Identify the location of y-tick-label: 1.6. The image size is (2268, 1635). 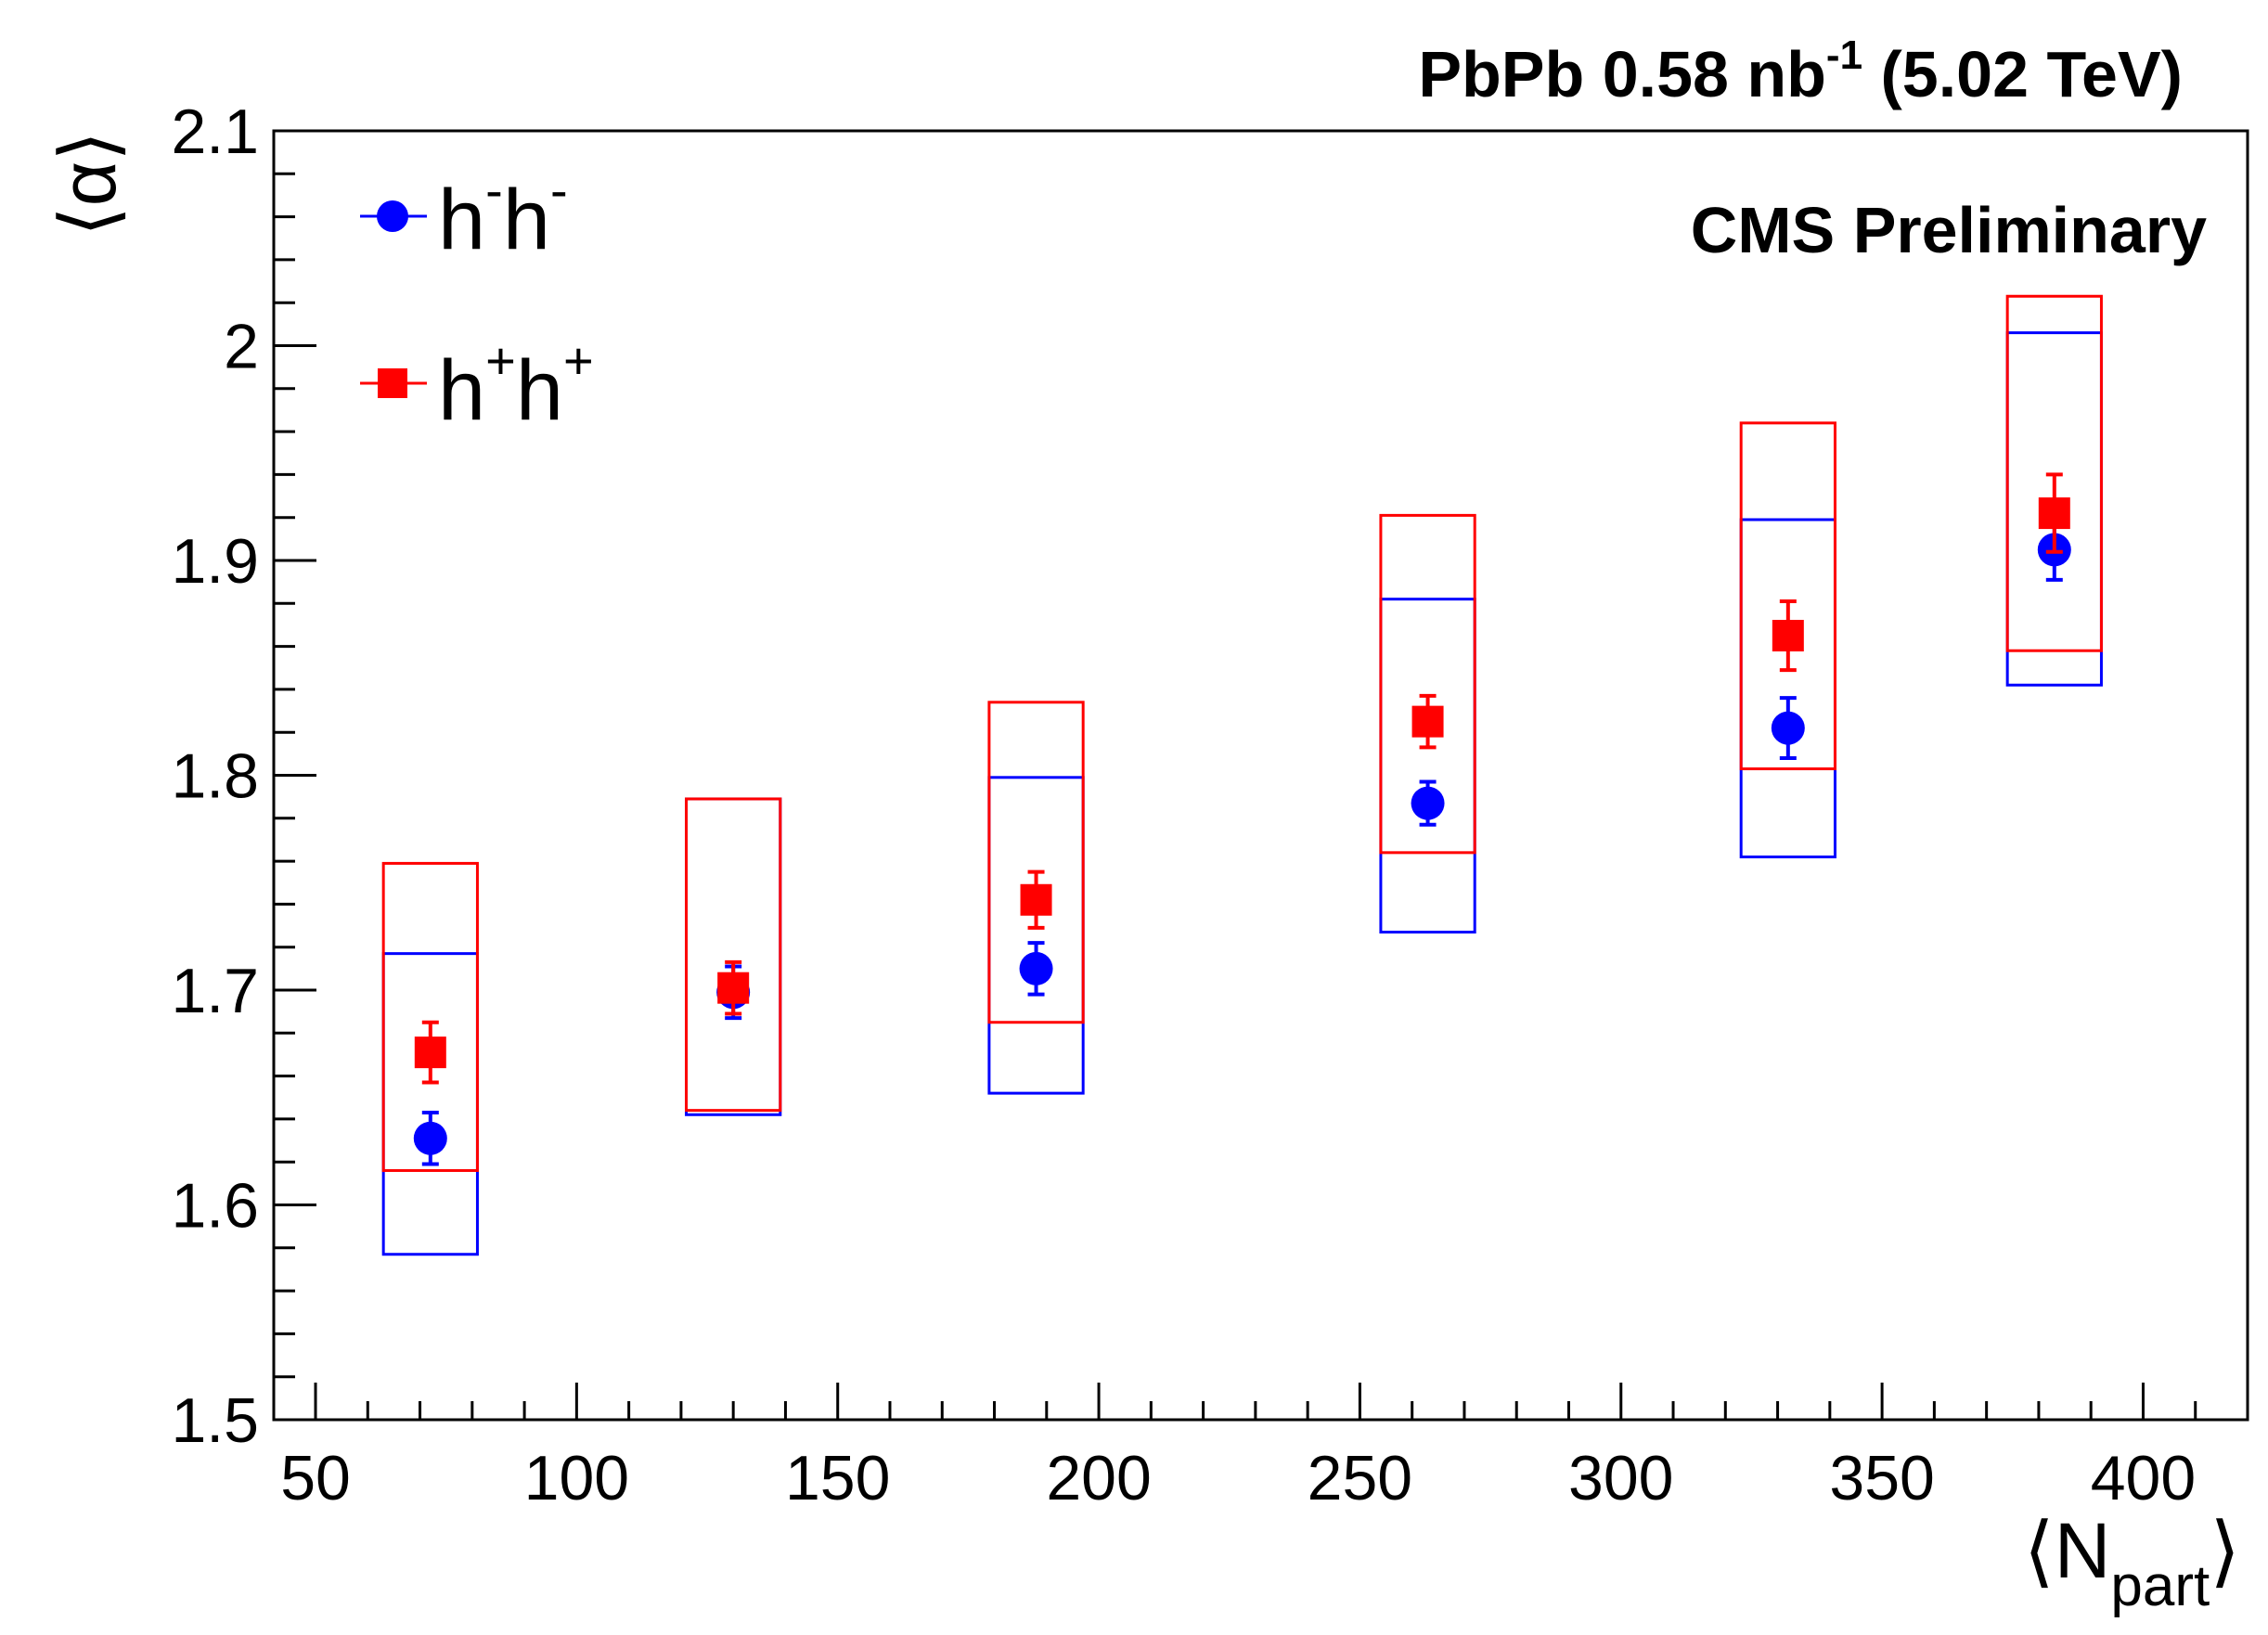
(215, 1206).